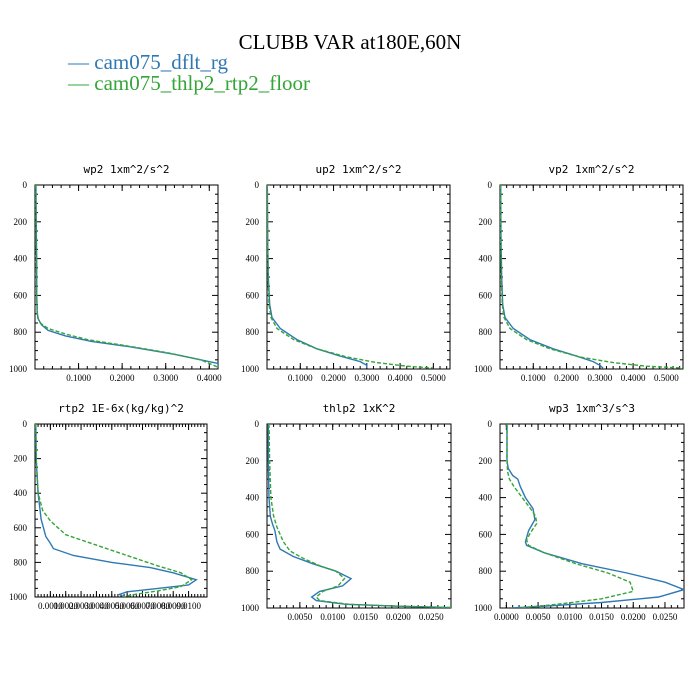 Image resolution: width=700 pixels, height=700 pixels. What do you see at coordinates (359, 408) in the screenshot?
I see `panel-title: thlp2 1xK^2` at bounding box center [359, 408].